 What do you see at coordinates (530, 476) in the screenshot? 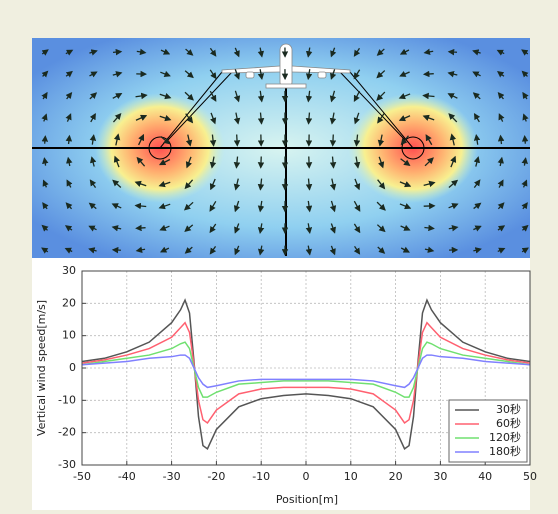
I see `x-tick-label: 50` at bounding box center [530, 476].